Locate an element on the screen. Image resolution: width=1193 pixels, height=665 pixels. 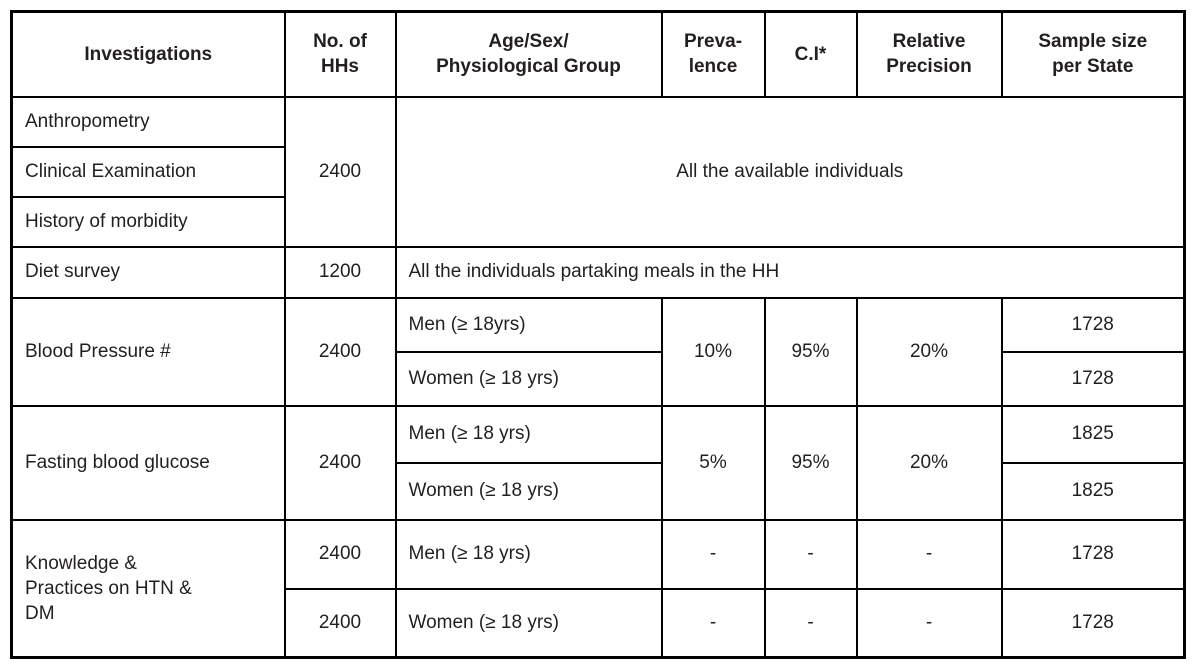
cell-diet-hhs: 1200 is located at coordinates (340, 272).